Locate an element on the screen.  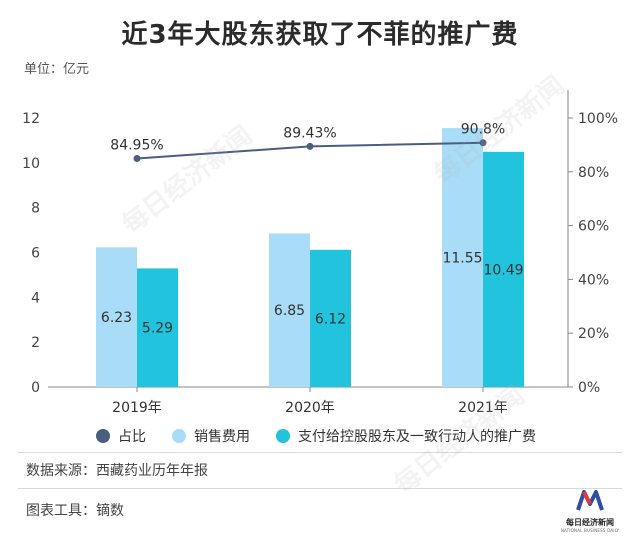
chart-tool: 图表工具：镝数 is located at coordinates (75, 511).